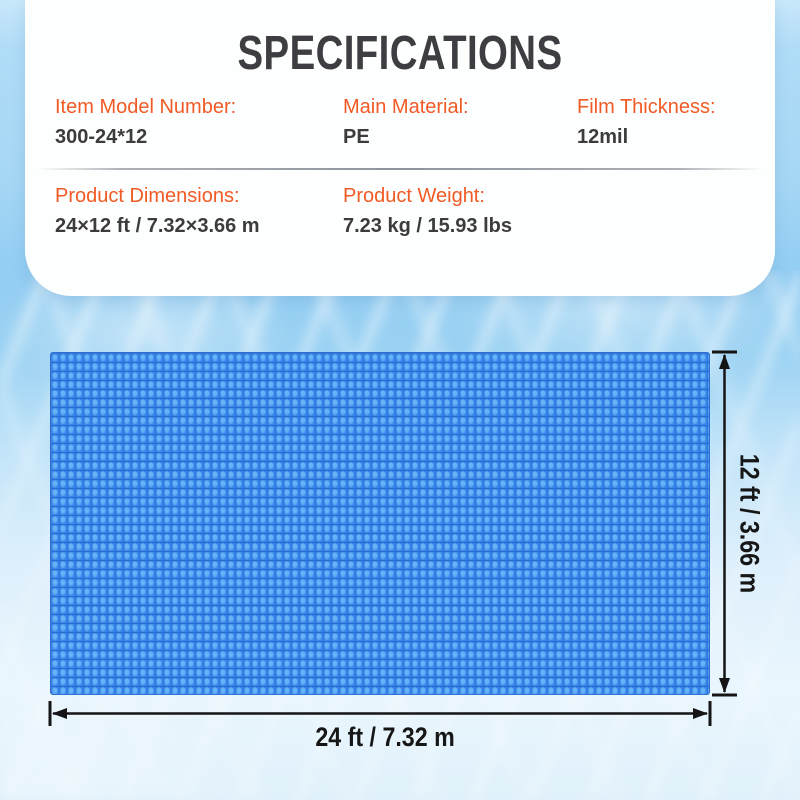 This screenshot has height=800, width=800. What do you see at coordinates (146, 107) in the screenshot?
I see `spec-label: Item Model Number:` at bounding box center [146, 107].